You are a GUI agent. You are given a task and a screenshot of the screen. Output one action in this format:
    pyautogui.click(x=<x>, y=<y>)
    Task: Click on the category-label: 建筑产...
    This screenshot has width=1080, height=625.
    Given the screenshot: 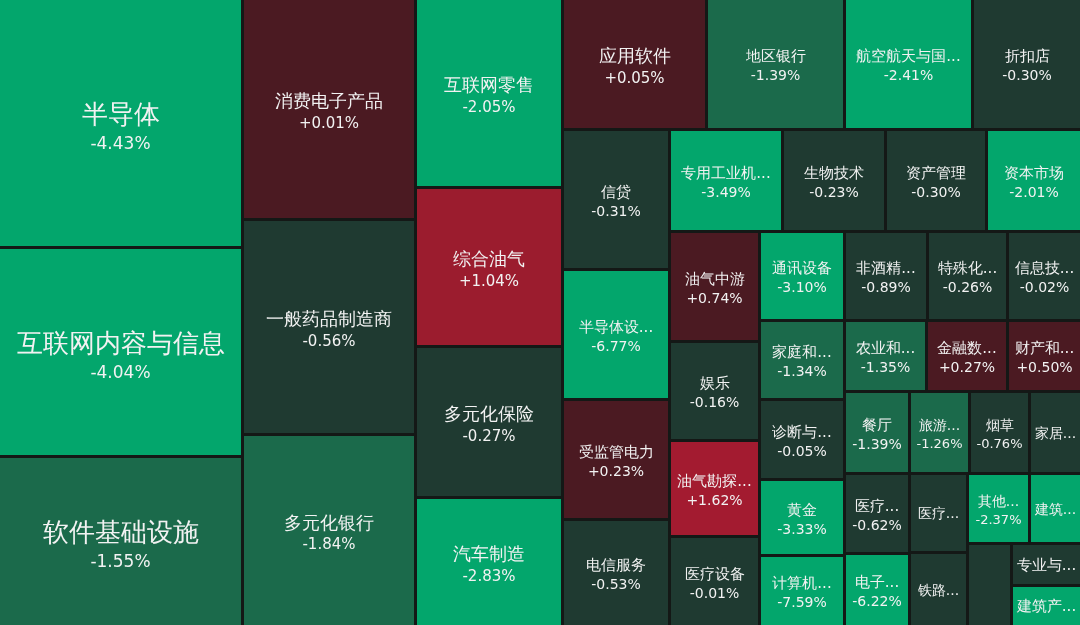 What is the action you would take?
    pyautogui.click(x=1046, y=606)
    